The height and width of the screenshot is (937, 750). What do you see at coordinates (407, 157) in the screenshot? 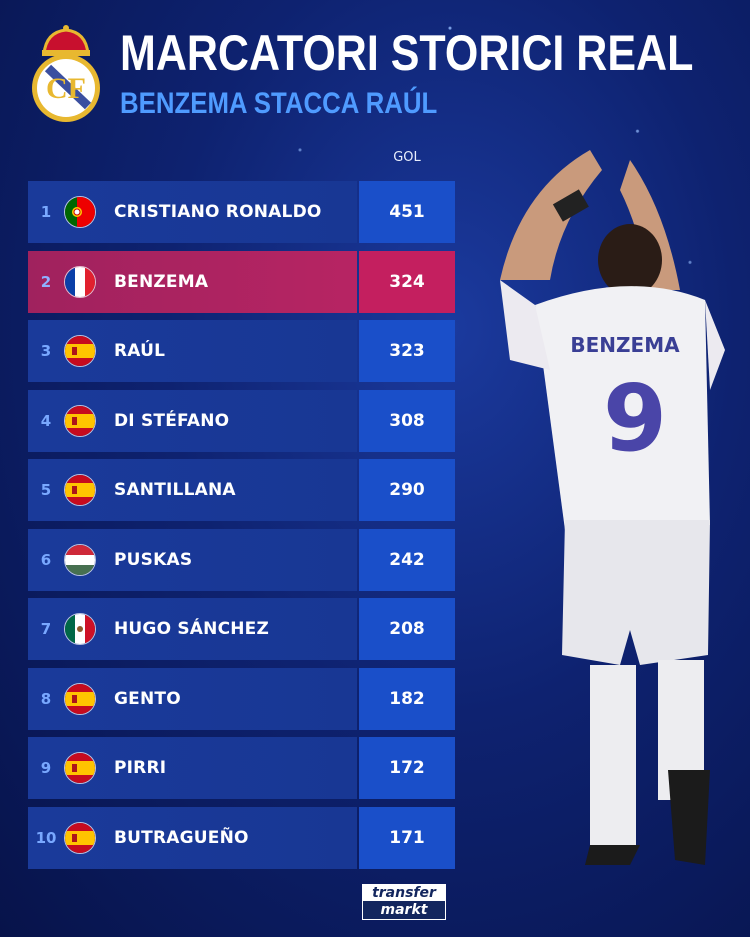
I see `column-header-goals: GOL` at bounding box center [407, 157].